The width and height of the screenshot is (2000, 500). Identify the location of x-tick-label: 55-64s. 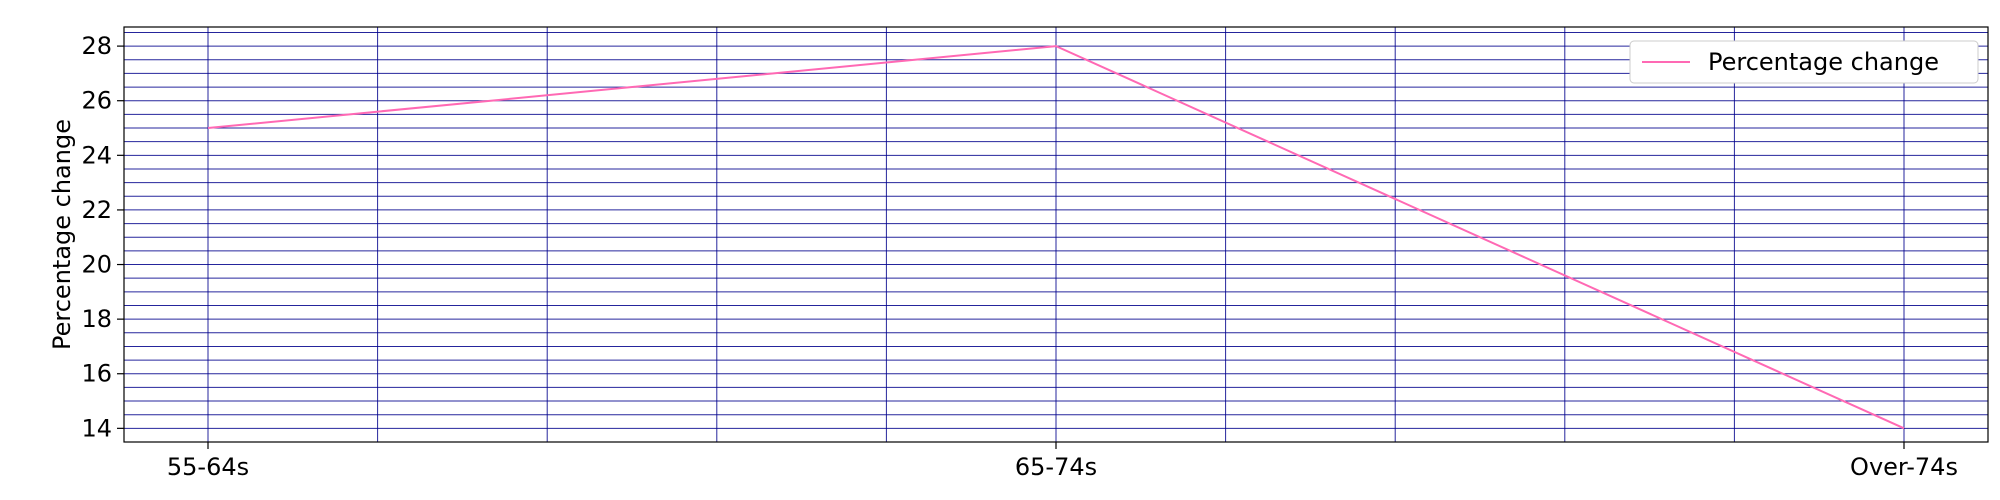
(208, 467).